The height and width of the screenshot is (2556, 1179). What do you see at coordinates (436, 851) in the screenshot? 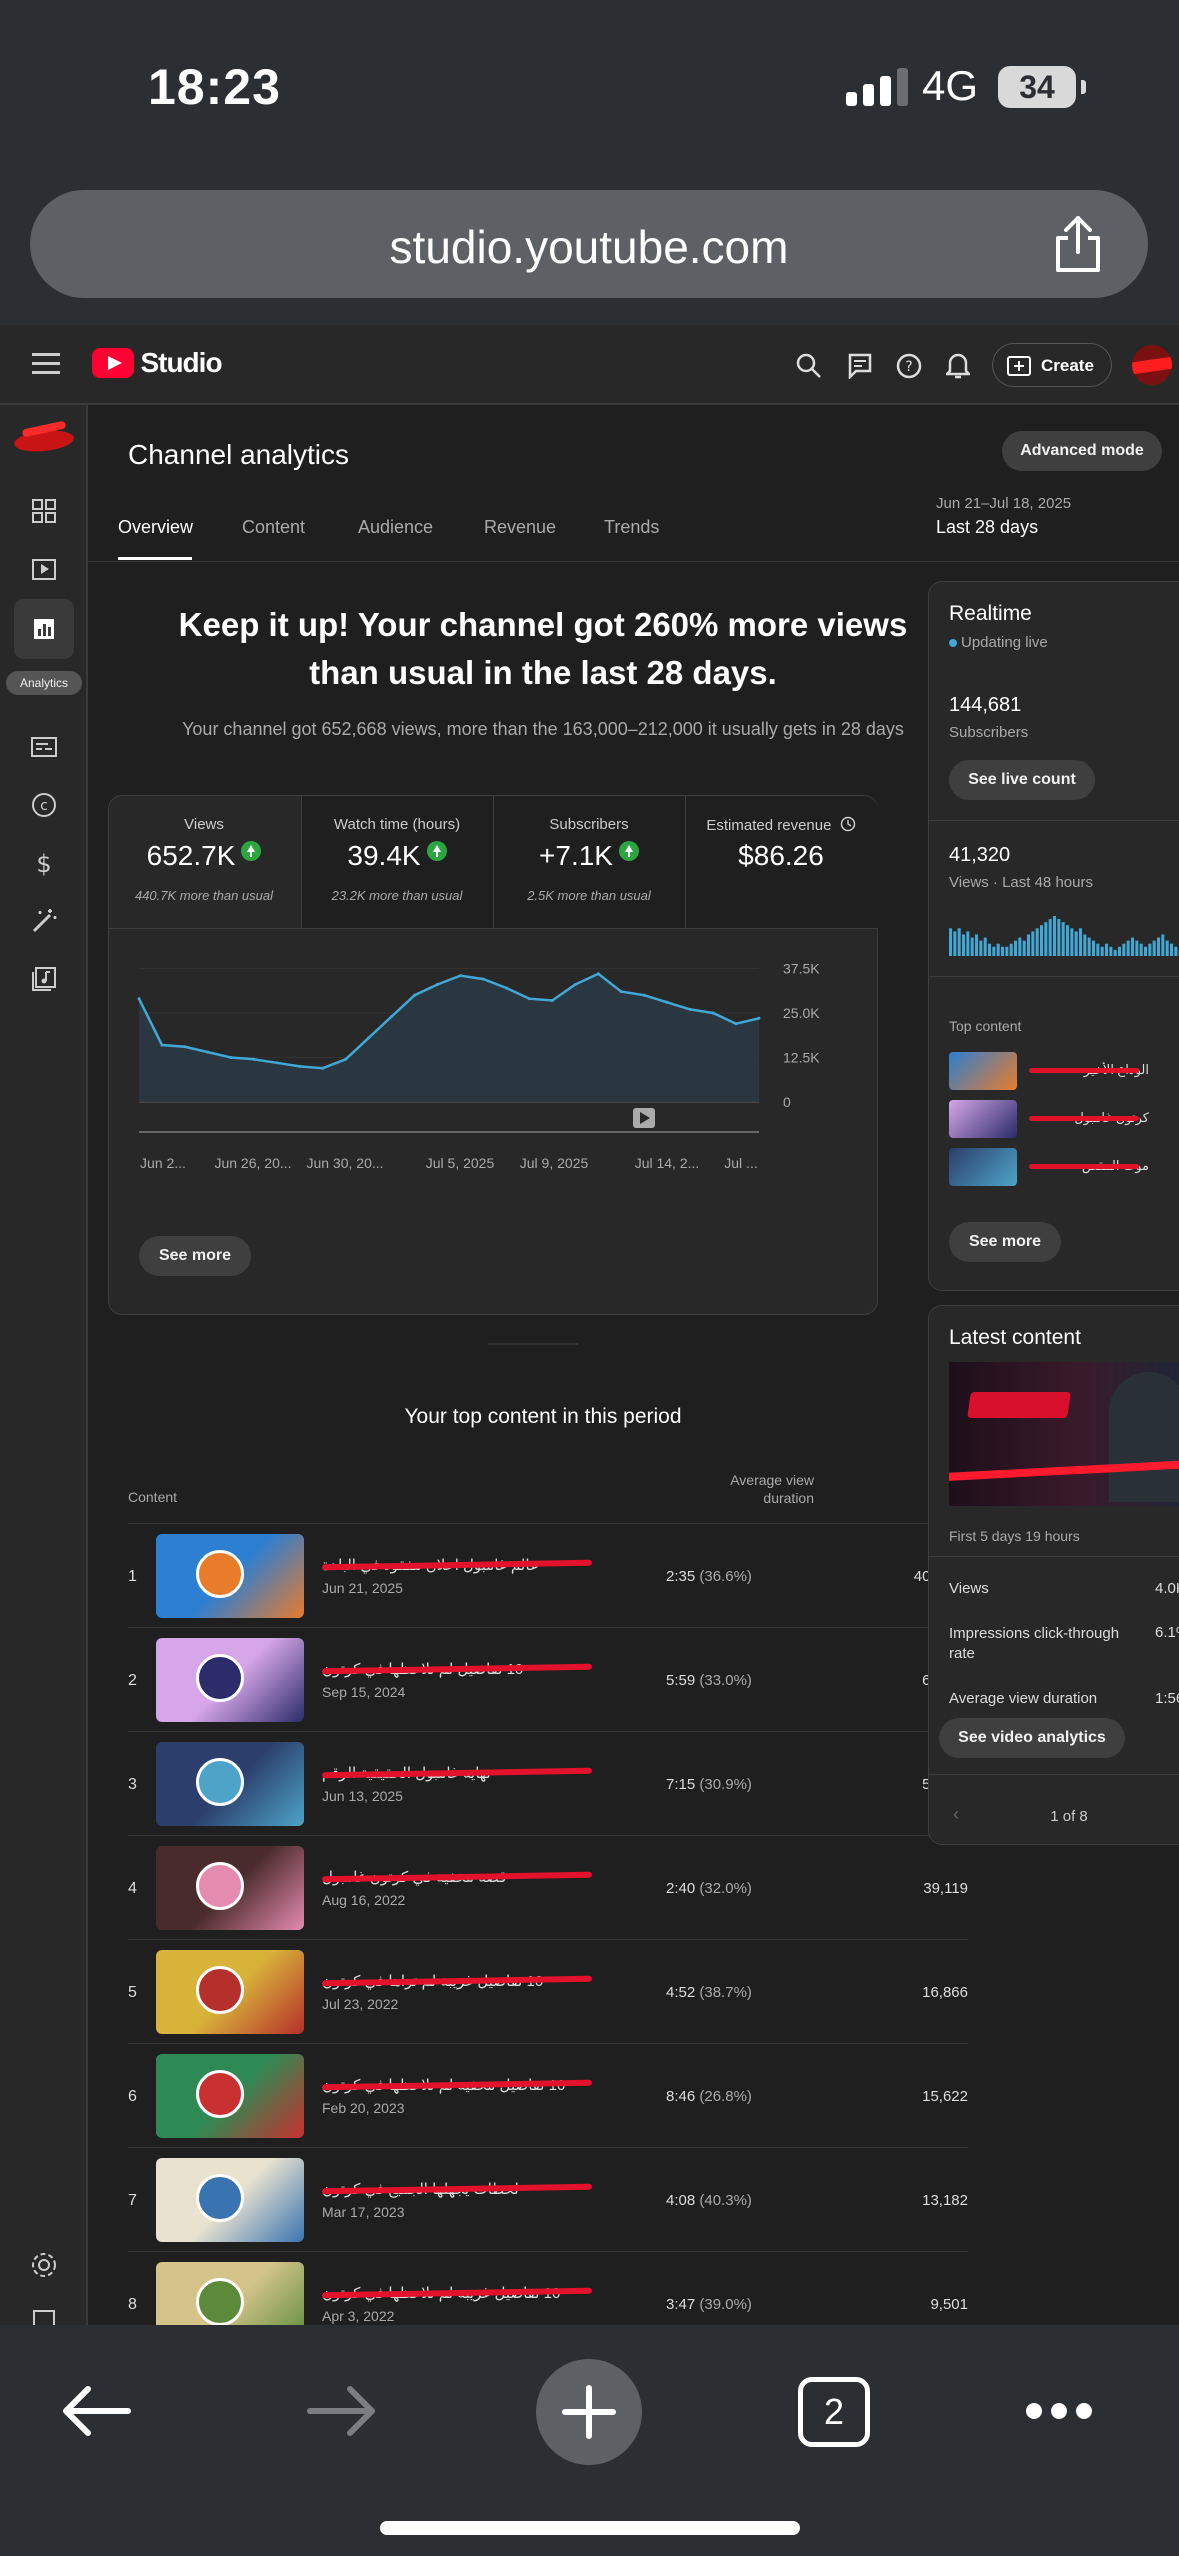
I see `up-arrow-icon` at bounding box center [436, 851].